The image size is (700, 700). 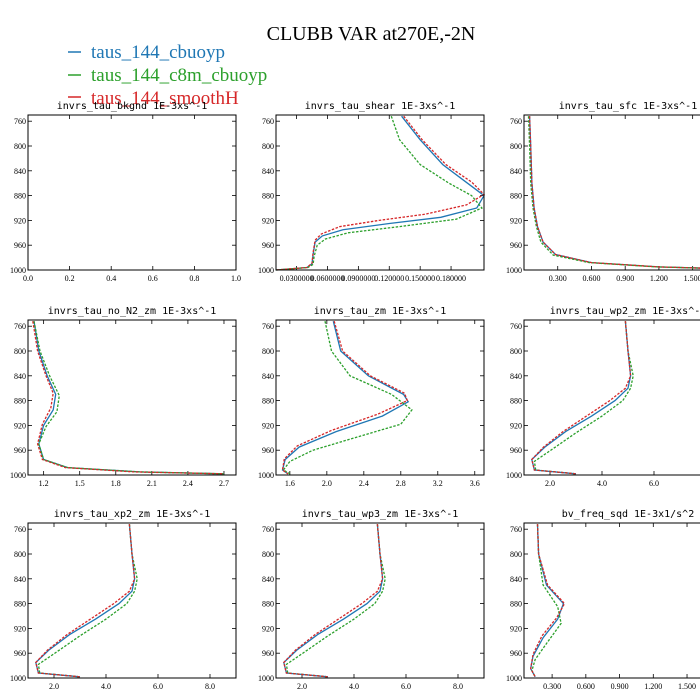 I want to click on x-tick-label: 0.120000, so click(x=389, y=278).